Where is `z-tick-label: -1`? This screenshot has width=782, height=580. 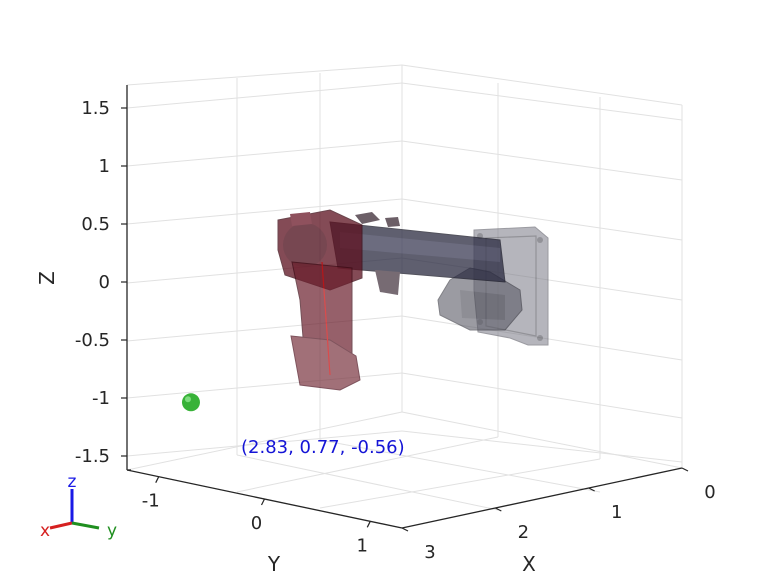 z-tick-label: -1 is located at coordinates (101, 398).